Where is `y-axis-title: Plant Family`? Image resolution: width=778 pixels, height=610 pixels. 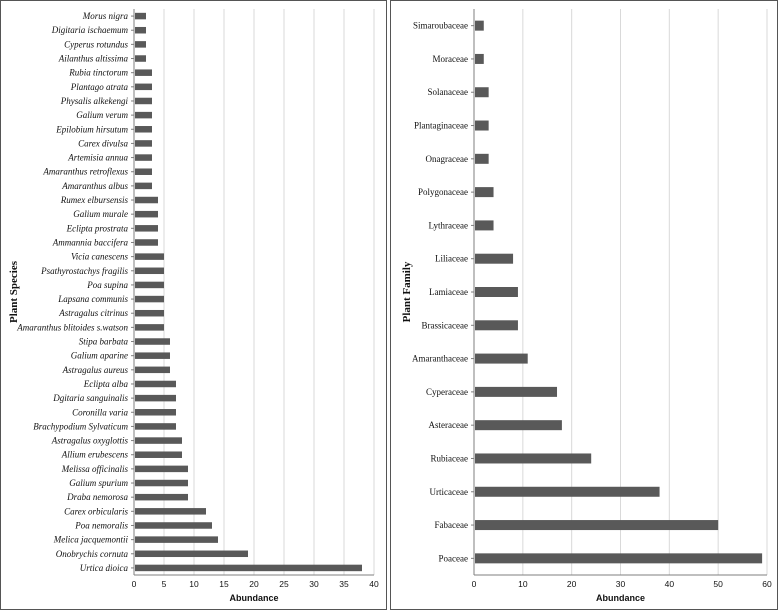
y-axis-title: Plant Family is located at coordinates (407, 291).